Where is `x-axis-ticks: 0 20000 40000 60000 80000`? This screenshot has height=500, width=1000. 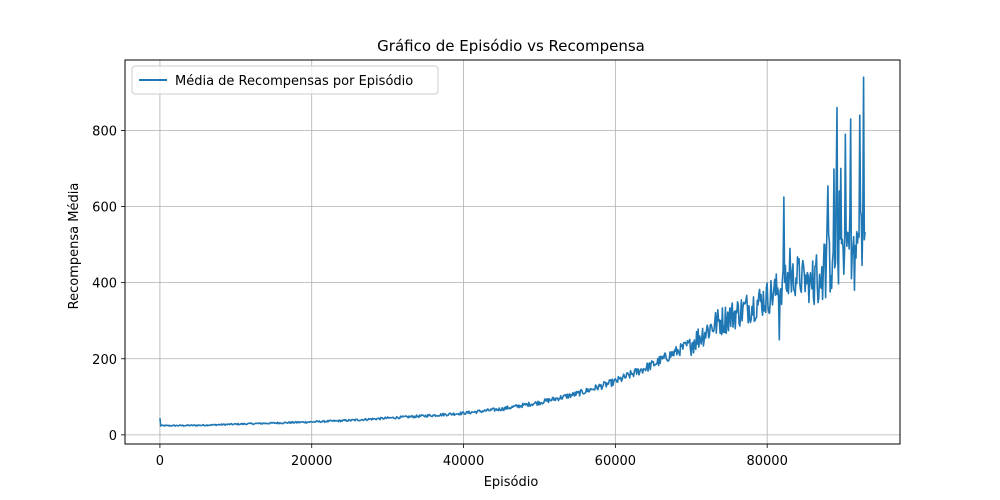 x-axis-ticks: 0 20000 40000 60000 80000 is located at coordinates (472, 456).